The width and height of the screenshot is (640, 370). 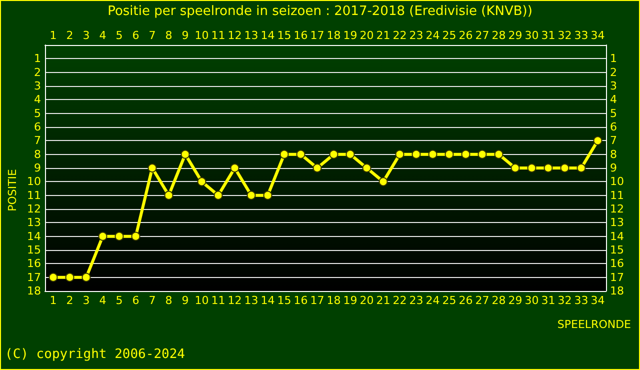 I want to click on x-tick-label: 29, so click(x=515, y=300).